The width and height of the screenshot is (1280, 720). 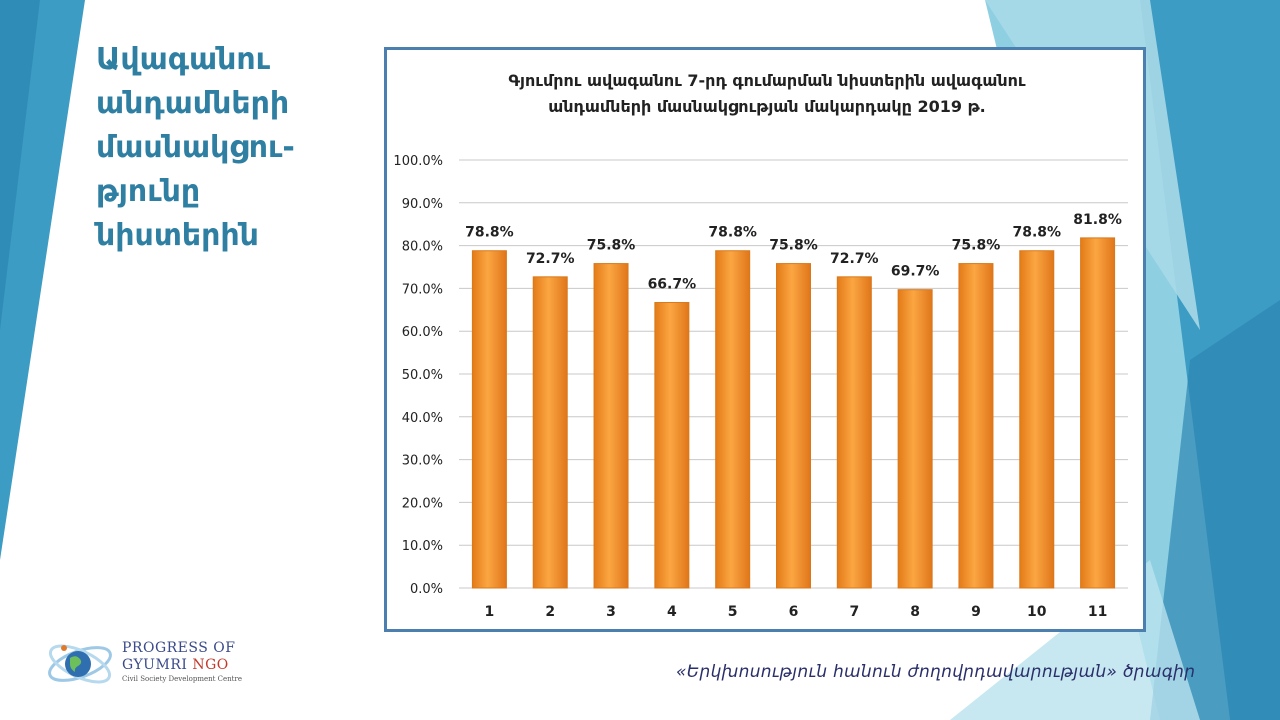 What do you see at coordinates (426, 589) in the screenshot?
I see `y-tick-label: 0.0%` at bounding box center [426, 589].